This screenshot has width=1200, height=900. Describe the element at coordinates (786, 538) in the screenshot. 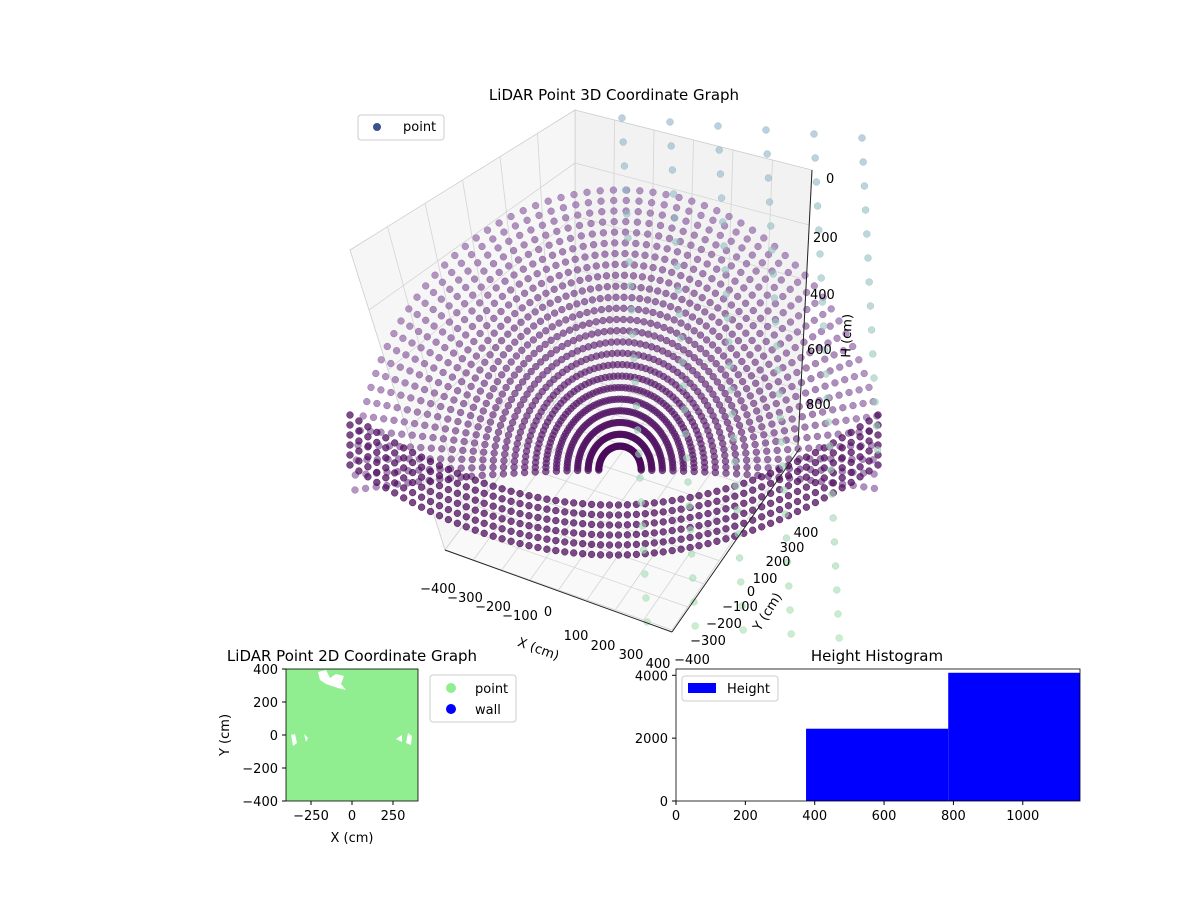

I see `point-1974` at that location.